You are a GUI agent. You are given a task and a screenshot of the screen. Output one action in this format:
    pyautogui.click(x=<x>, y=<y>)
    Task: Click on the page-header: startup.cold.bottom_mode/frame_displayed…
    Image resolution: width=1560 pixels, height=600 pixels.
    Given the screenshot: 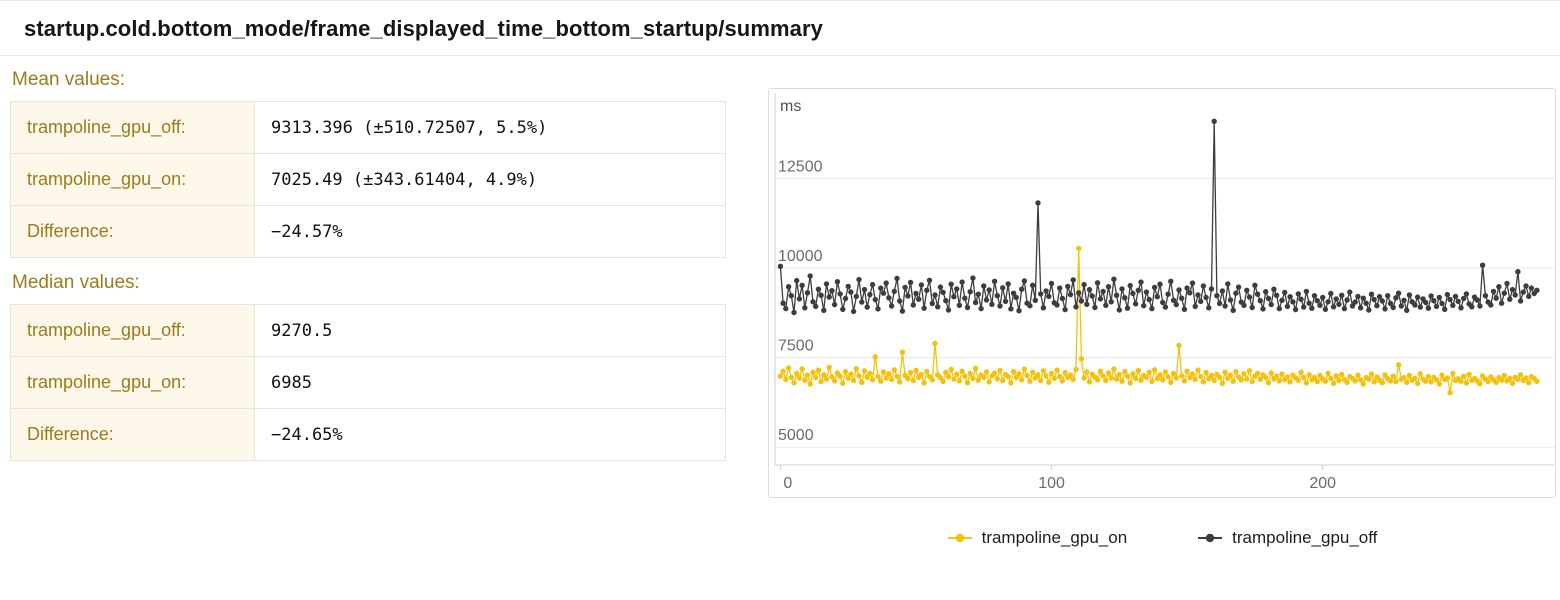 What is the action you would take?
    pyautogui.click(x=780, y=28)
    